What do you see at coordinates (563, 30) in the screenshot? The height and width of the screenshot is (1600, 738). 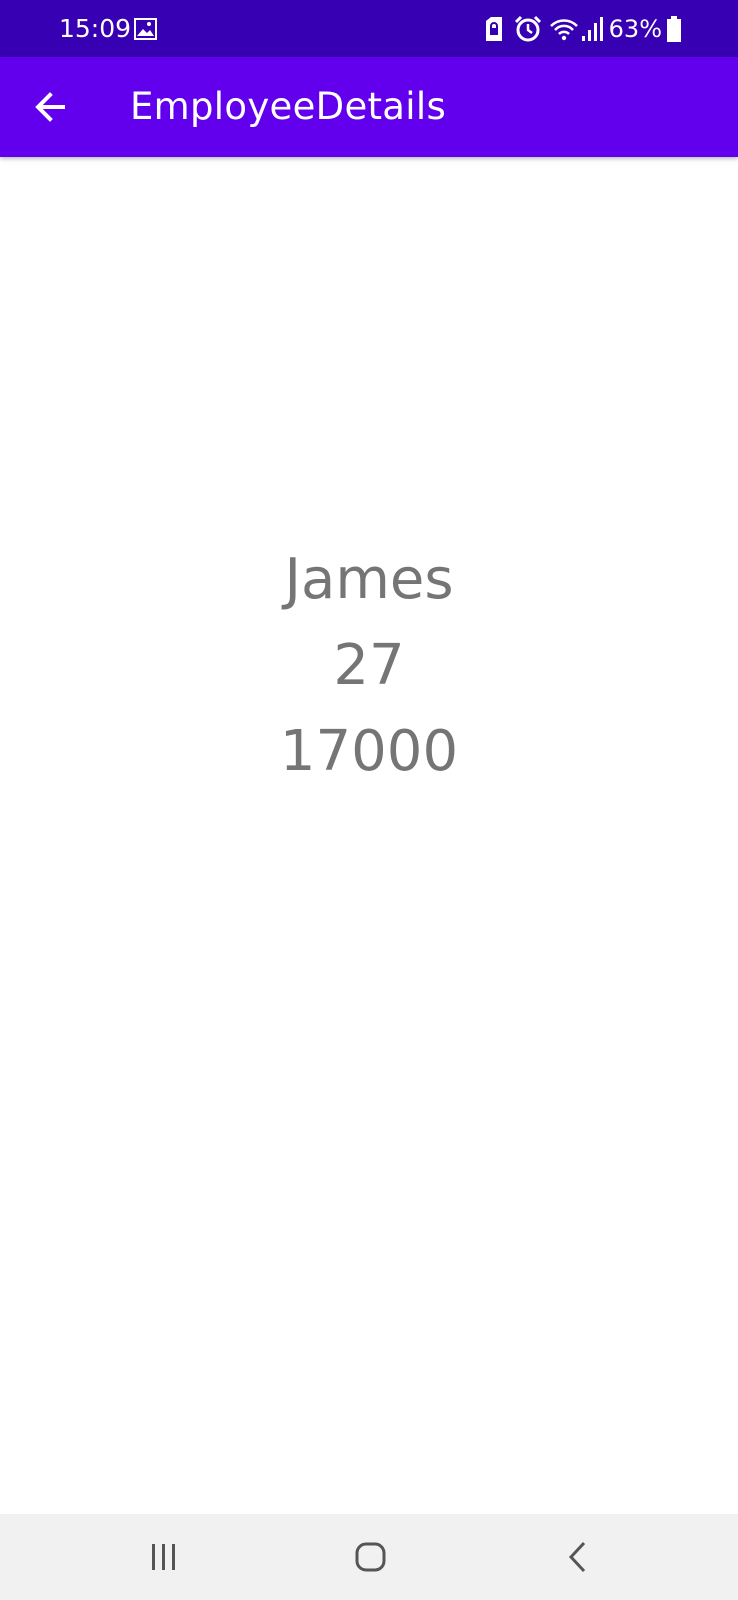 I see `wifi-icon` at bounding box center [563, 30].